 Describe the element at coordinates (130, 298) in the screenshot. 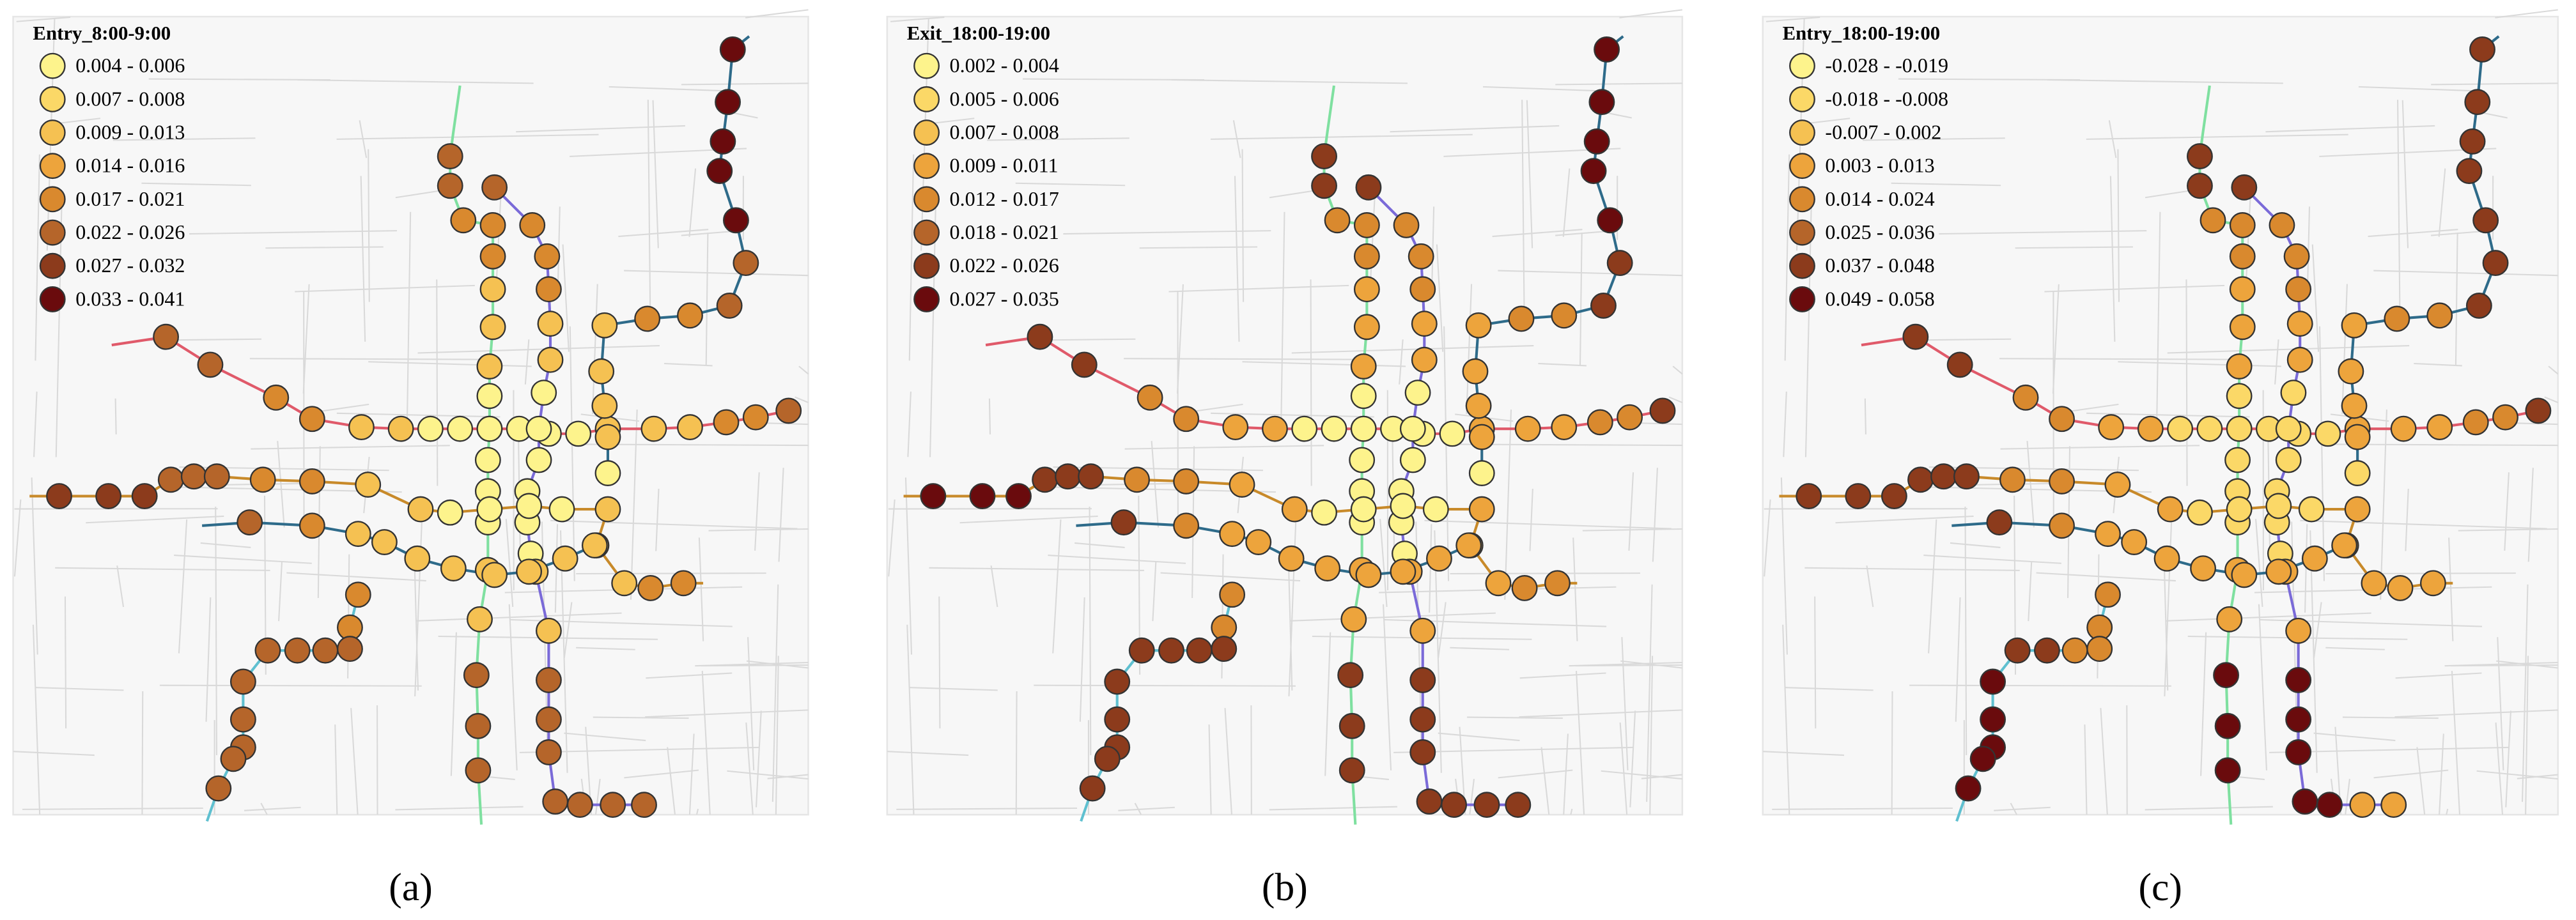

I see `legend-label: 0.033 - 0.041` at that location.